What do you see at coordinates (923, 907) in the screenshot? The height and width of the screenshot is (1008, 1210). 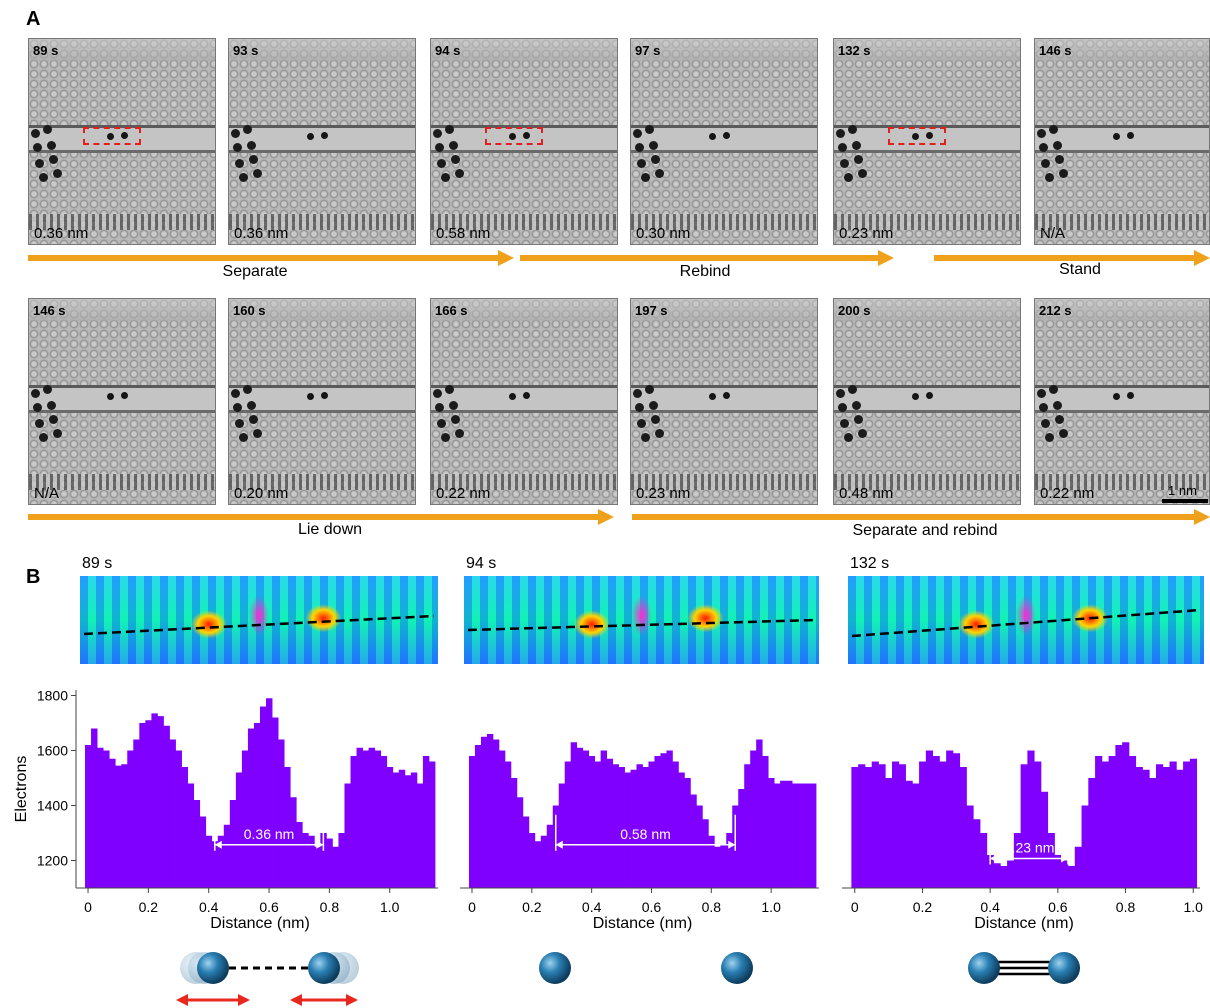 I see `x-tick-label: 0.2` at bounding box center [923, 907].